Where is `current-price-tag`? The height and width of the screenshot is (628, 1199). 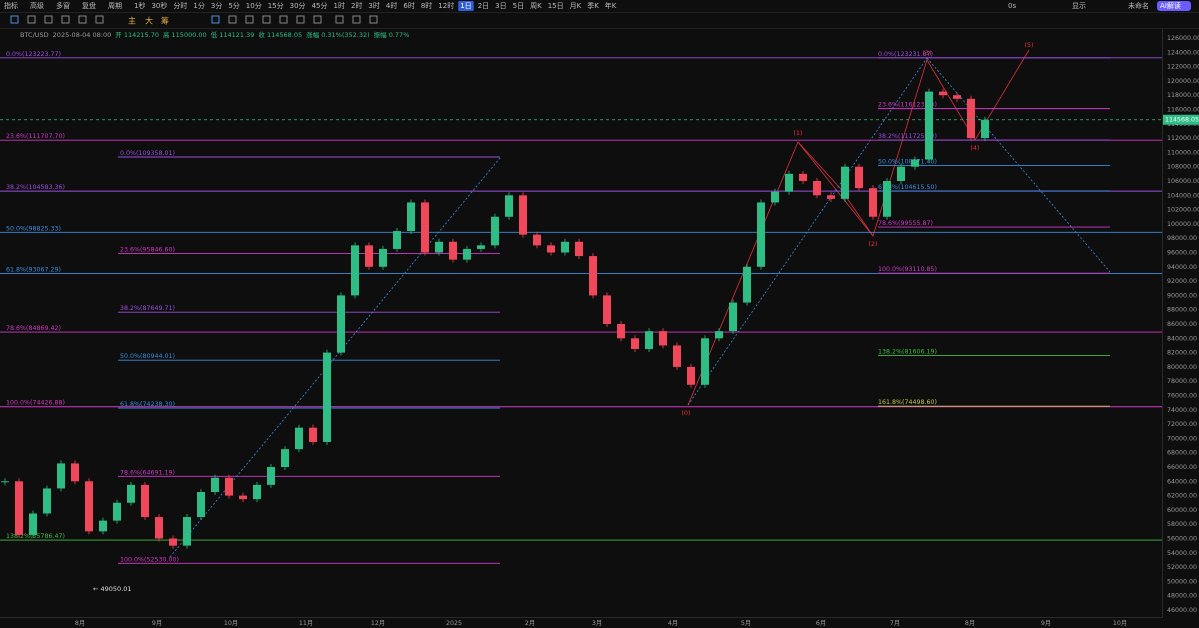
current-price-tag is located at coordinates (1181, 119).